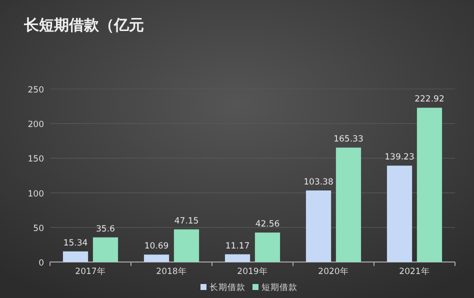 The height and width of the screenshot is (298, 474). Describe the element at coordinates (90, 271) in the screenshot. I see `x-tick-label: 2017年` at that location.